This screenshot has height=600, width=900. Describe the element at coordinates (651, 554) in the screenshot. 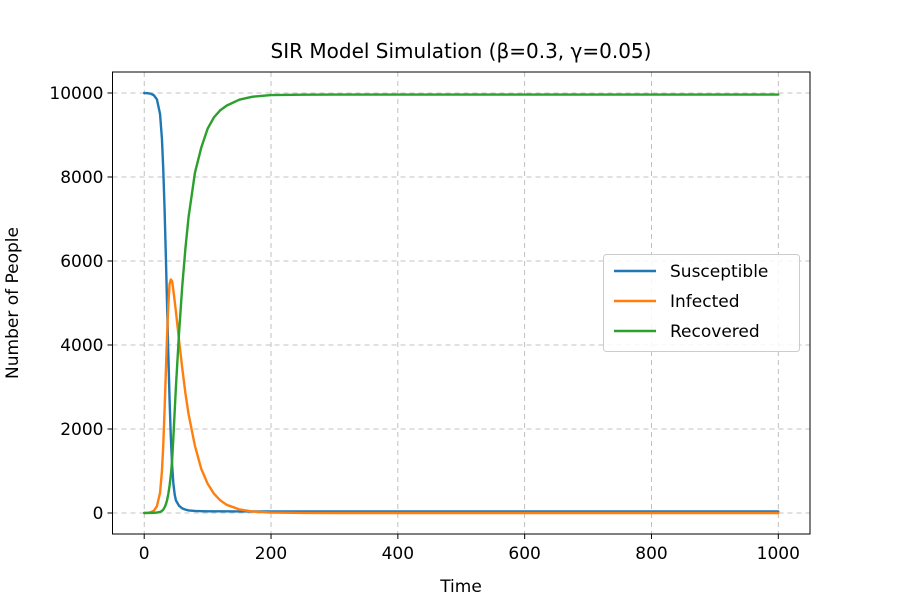

I see `x-tick-label: 800` at that location.